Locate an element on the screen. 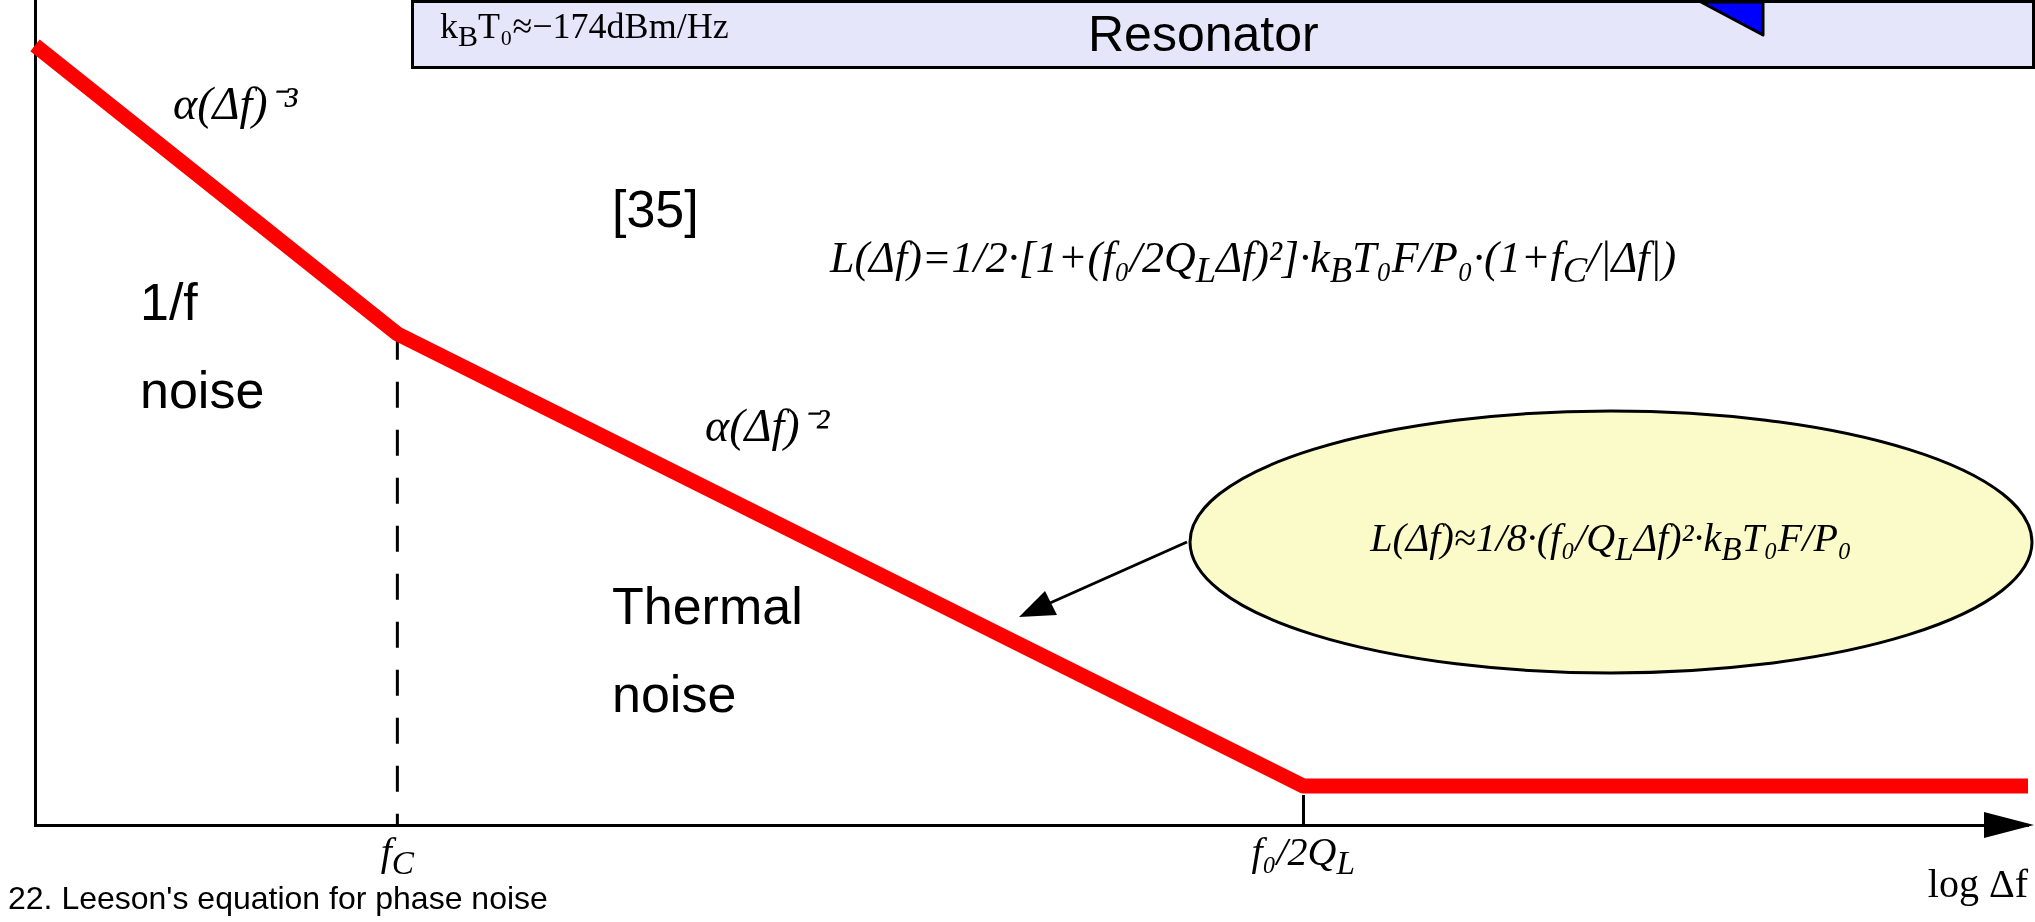  annotation: α(Δf)⁻³ is located at coordinates (235, 104).